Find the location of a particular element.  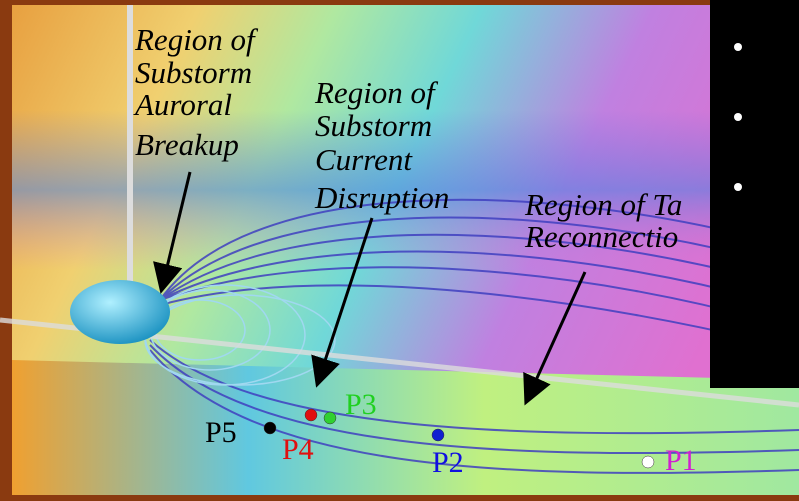

point-label: P2 is located at coordinates (448, 462).